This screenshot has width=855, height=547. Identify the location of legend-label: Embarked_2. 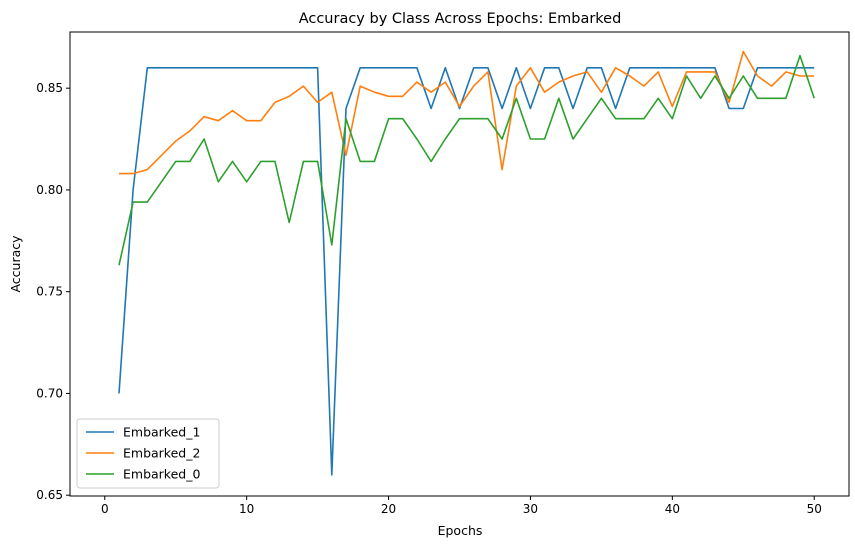
(161, 453).